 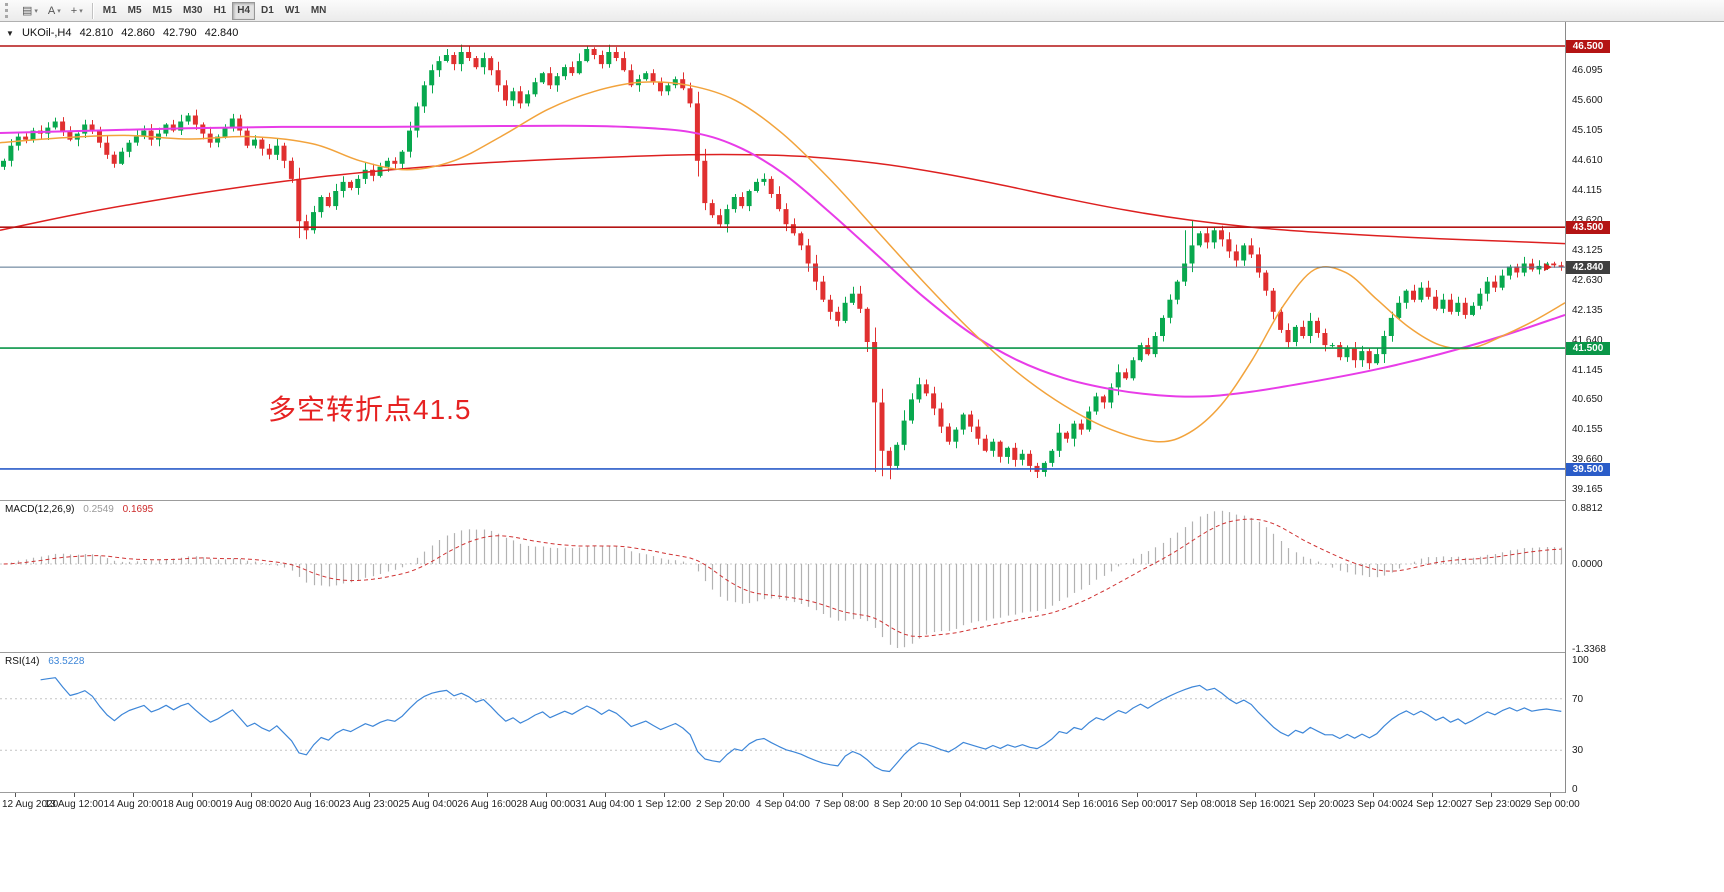 What do you see at coordinates (1078, 804) in the screenshot?
I see `time-axis-label: 14 Sep 16:00` at bounding box center [1078, 804].